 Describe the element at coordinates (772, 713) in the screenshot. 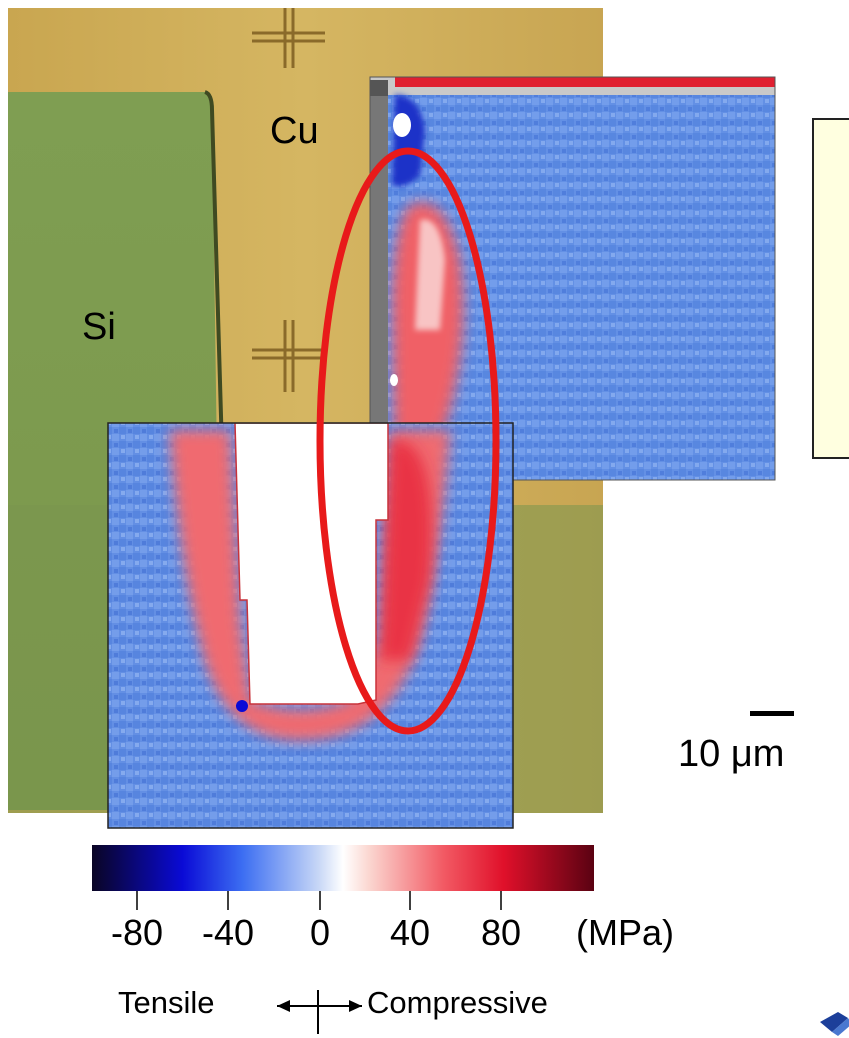

I see `scale-bar` at that location.